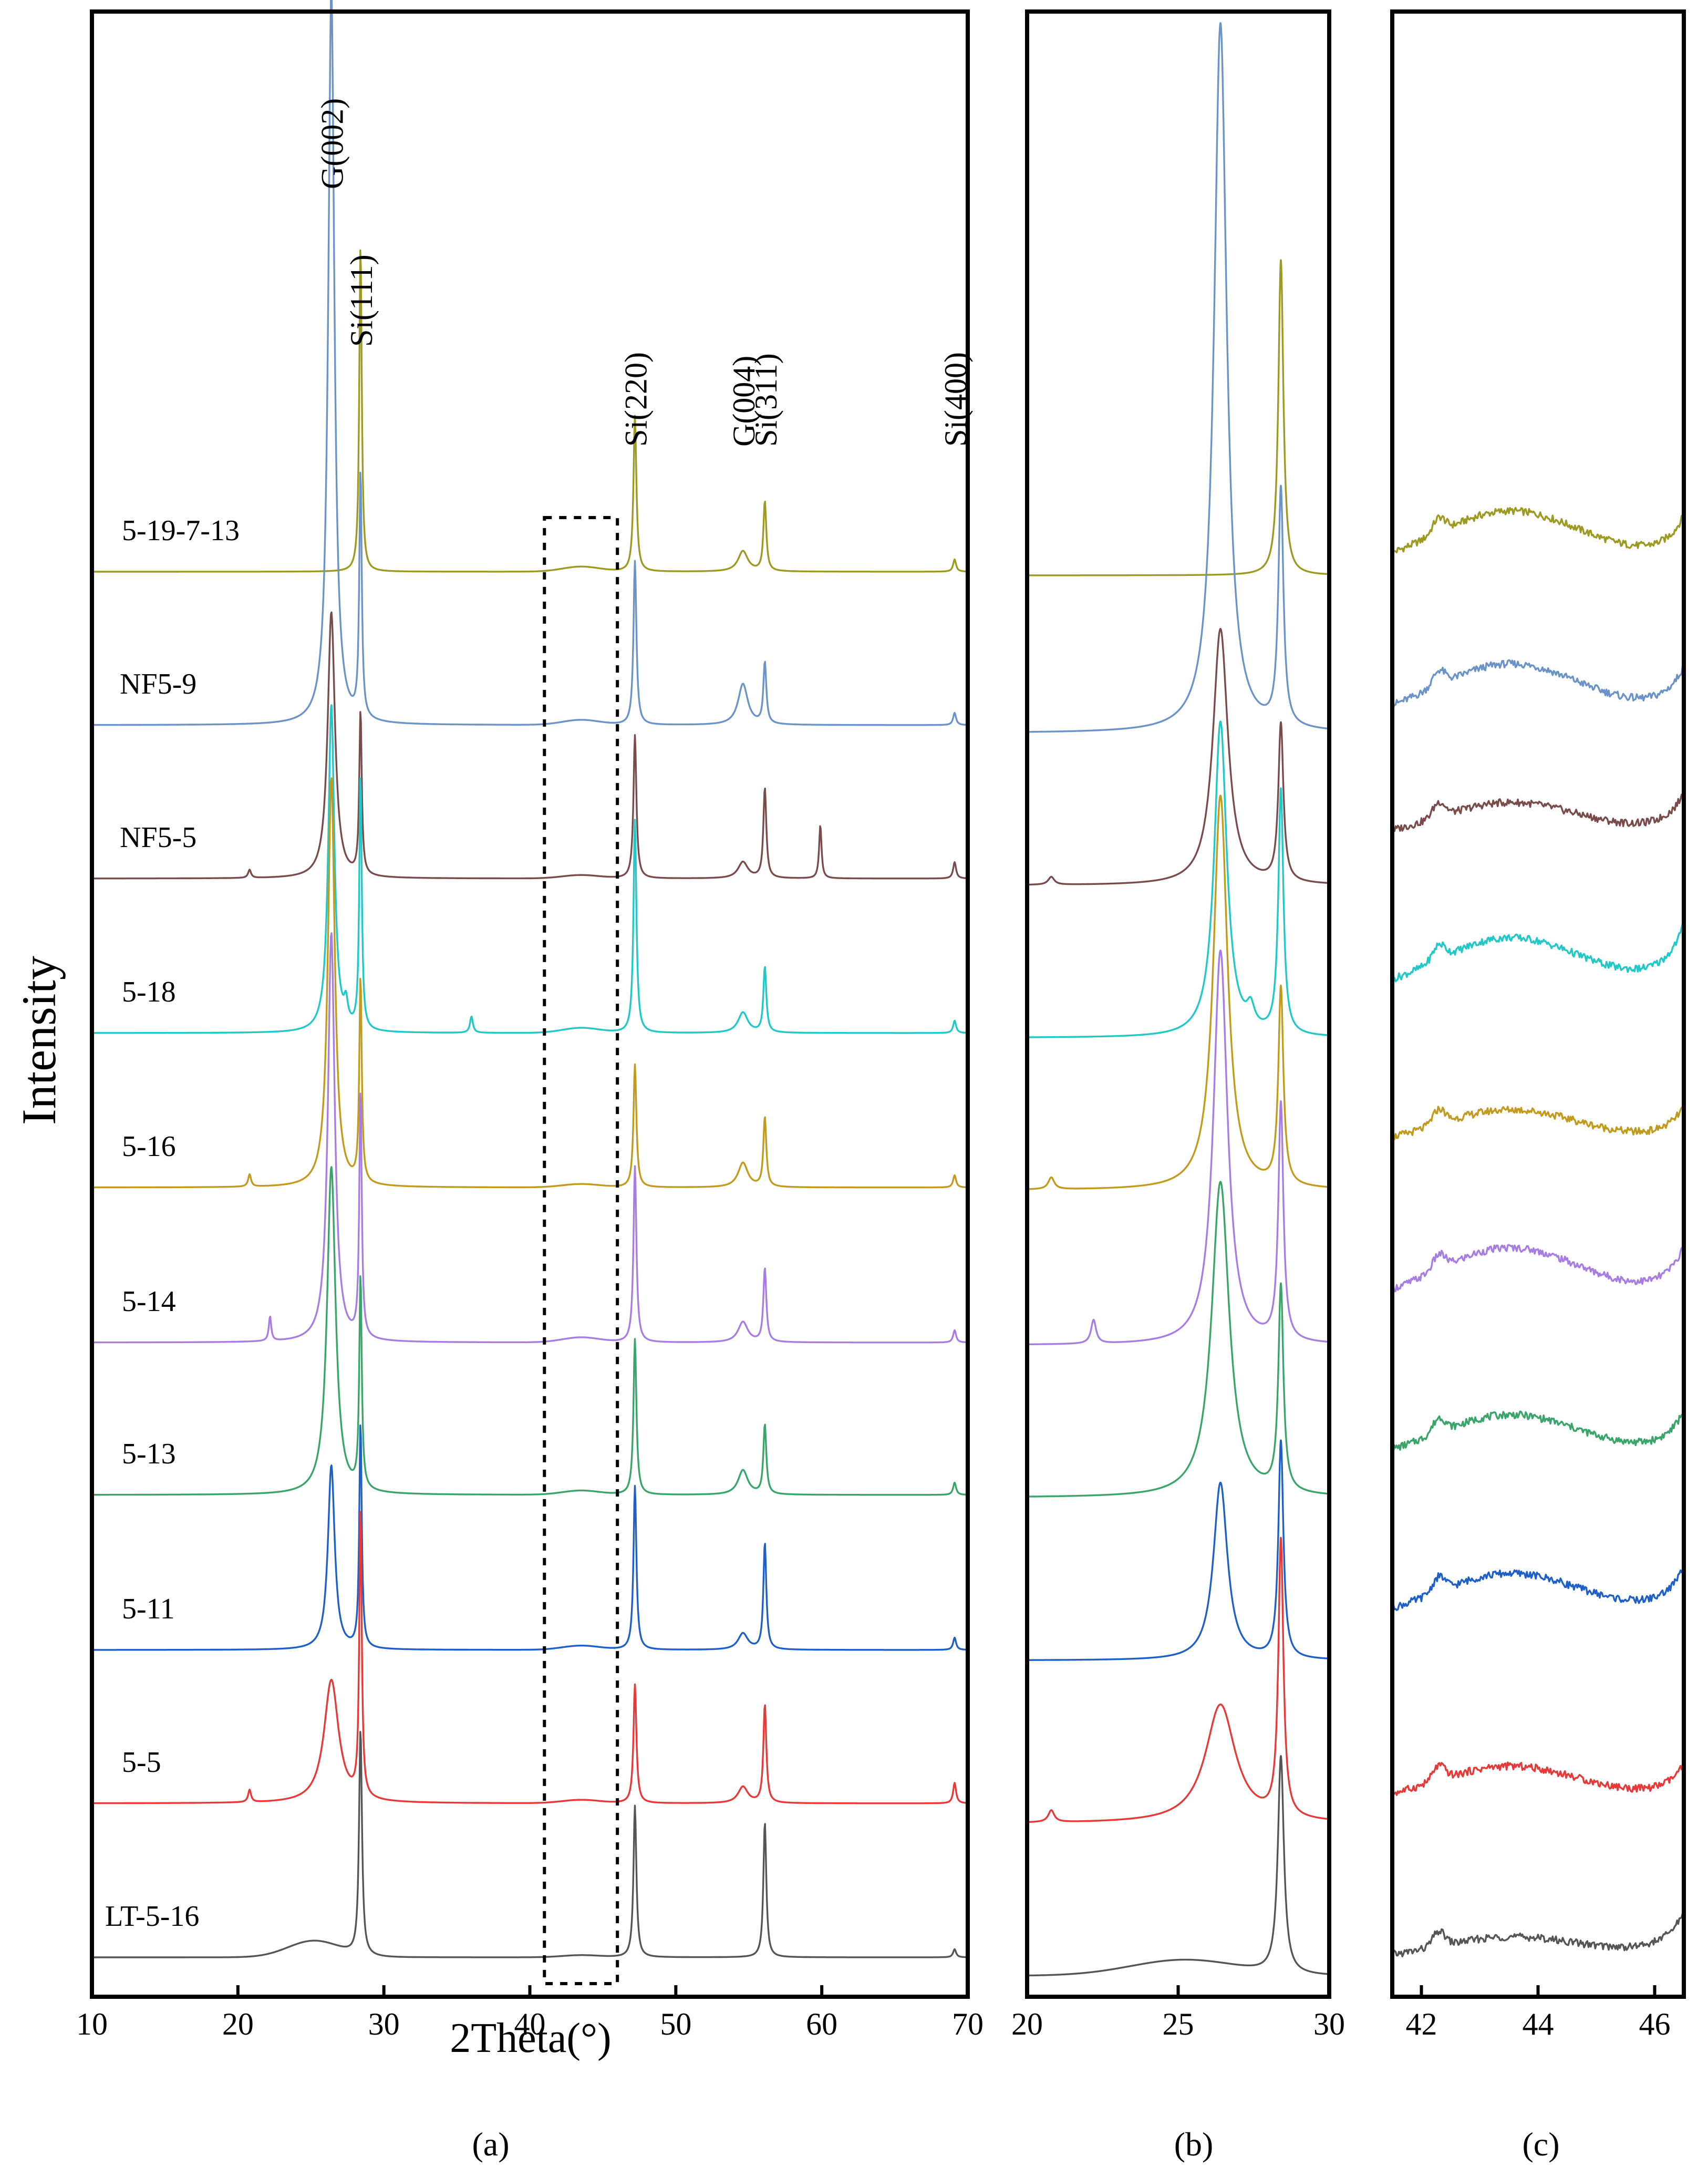 The width and height of the screenshot is (1708, 2167). Describe the element at coordinates (1194, 2144) in the screenshot. I see `panel-label-b: (b)` at that location.